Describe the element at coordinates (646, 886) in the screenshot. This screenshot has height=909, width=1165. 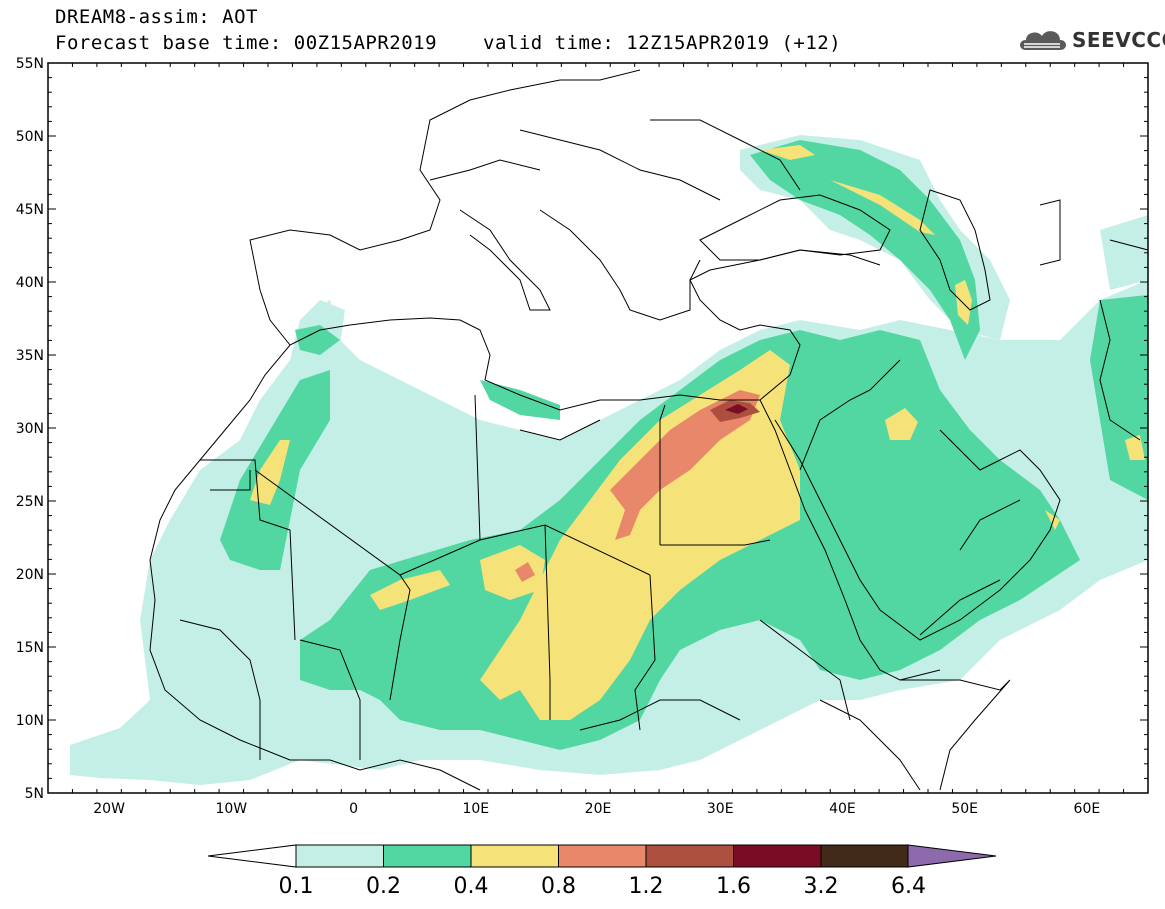
I see `colorbar-label: 1.2` at that location.